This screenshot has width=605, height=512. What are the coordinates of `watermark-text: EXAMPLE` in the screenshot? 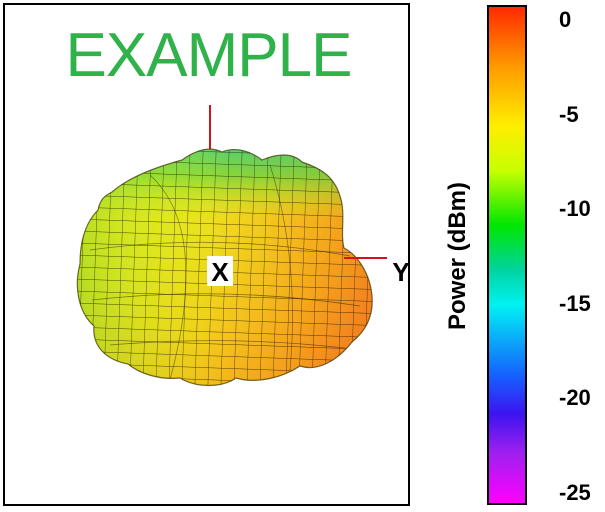 It's located at (209, 55).